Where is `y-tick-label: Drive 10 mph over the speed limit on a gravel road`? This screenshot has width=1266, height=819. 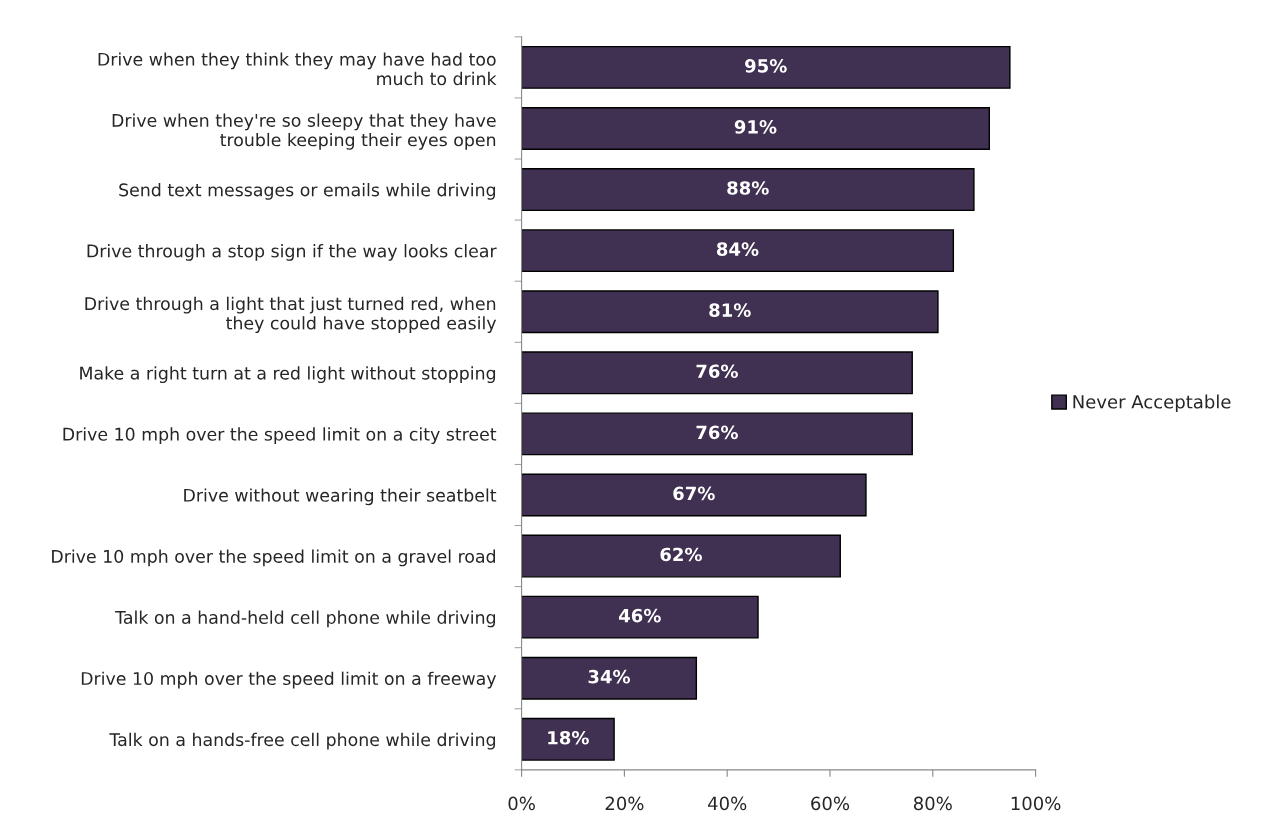 y-tick-label: Drive 10 mph over the speed limit on a gravel road is located at coordinates (274, 558).